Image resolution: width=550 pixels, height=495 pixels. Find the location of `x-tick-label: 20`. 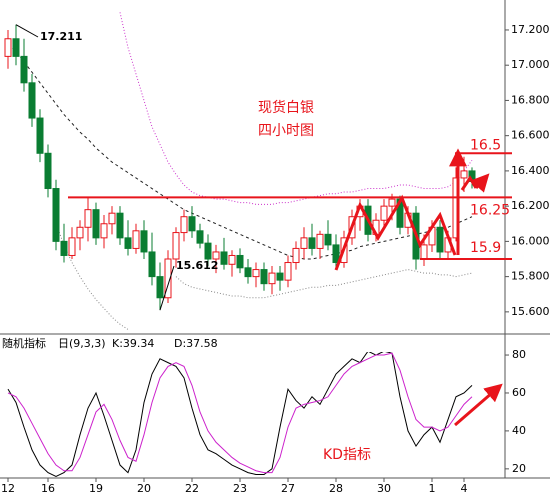

x-tick-label: 20 is located at coordinates (144, 488).